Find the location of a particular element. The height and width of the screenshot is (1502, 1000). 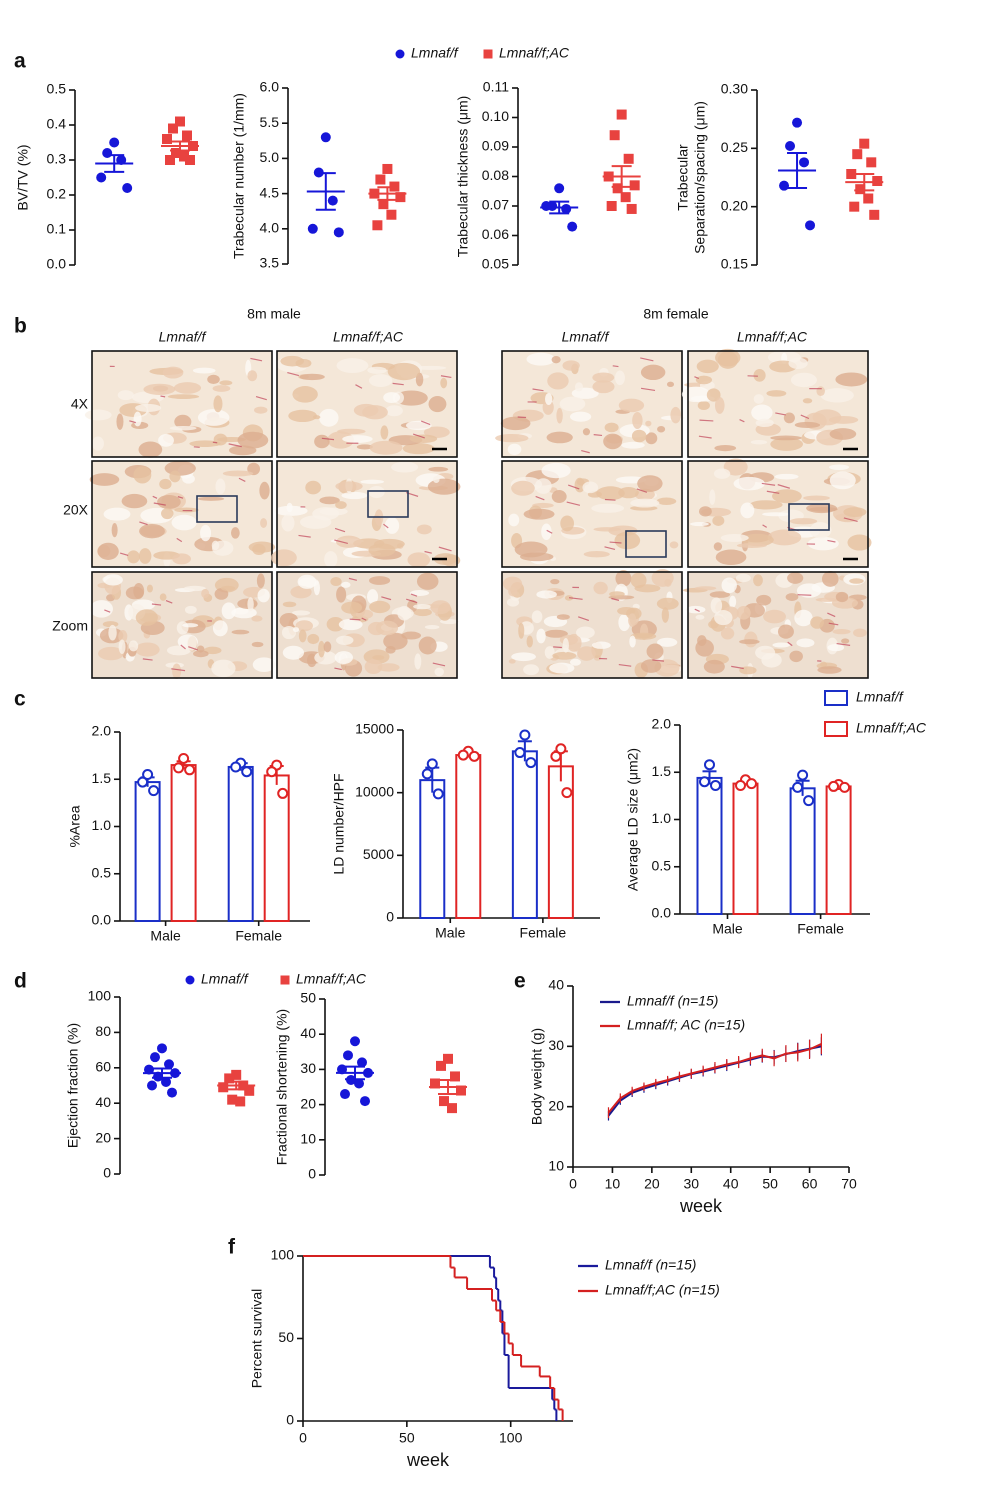

legend-label: Lmnaf/f (n=15) is located at coordinates (650, 1265).